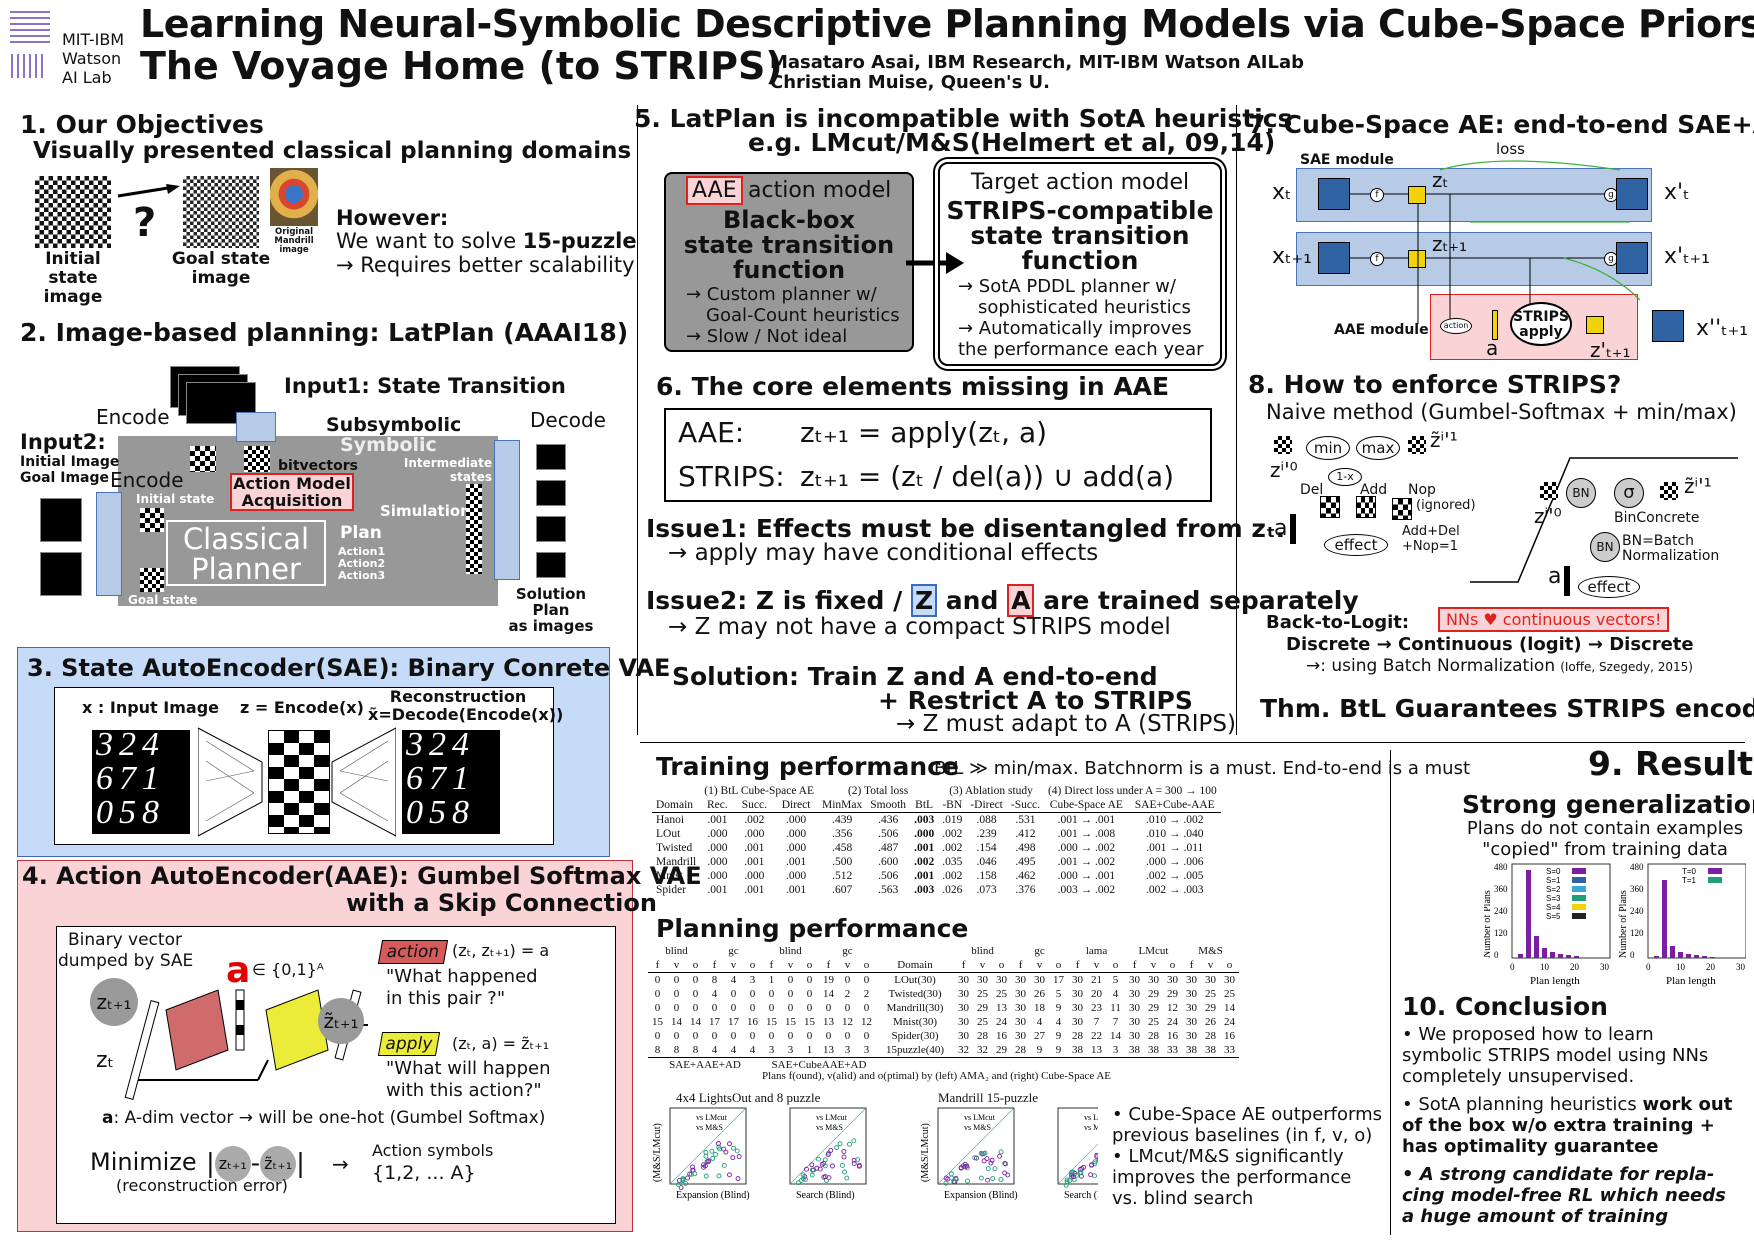  Describe the element at coordinates (150, 707) in the screenshot. I see `input-image-label: x : Input Image` at that location.